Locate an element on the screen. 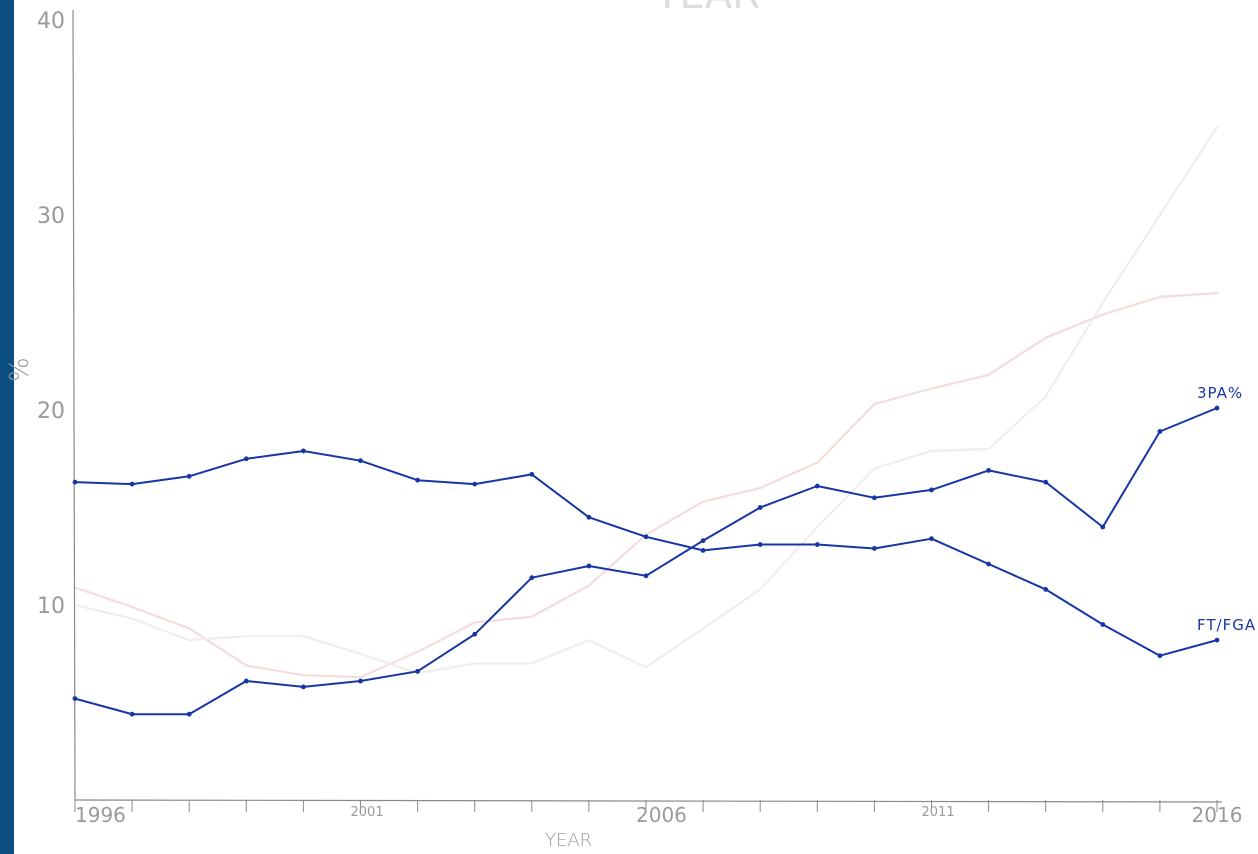  y-axis-line is located at coordinates (74, 405).